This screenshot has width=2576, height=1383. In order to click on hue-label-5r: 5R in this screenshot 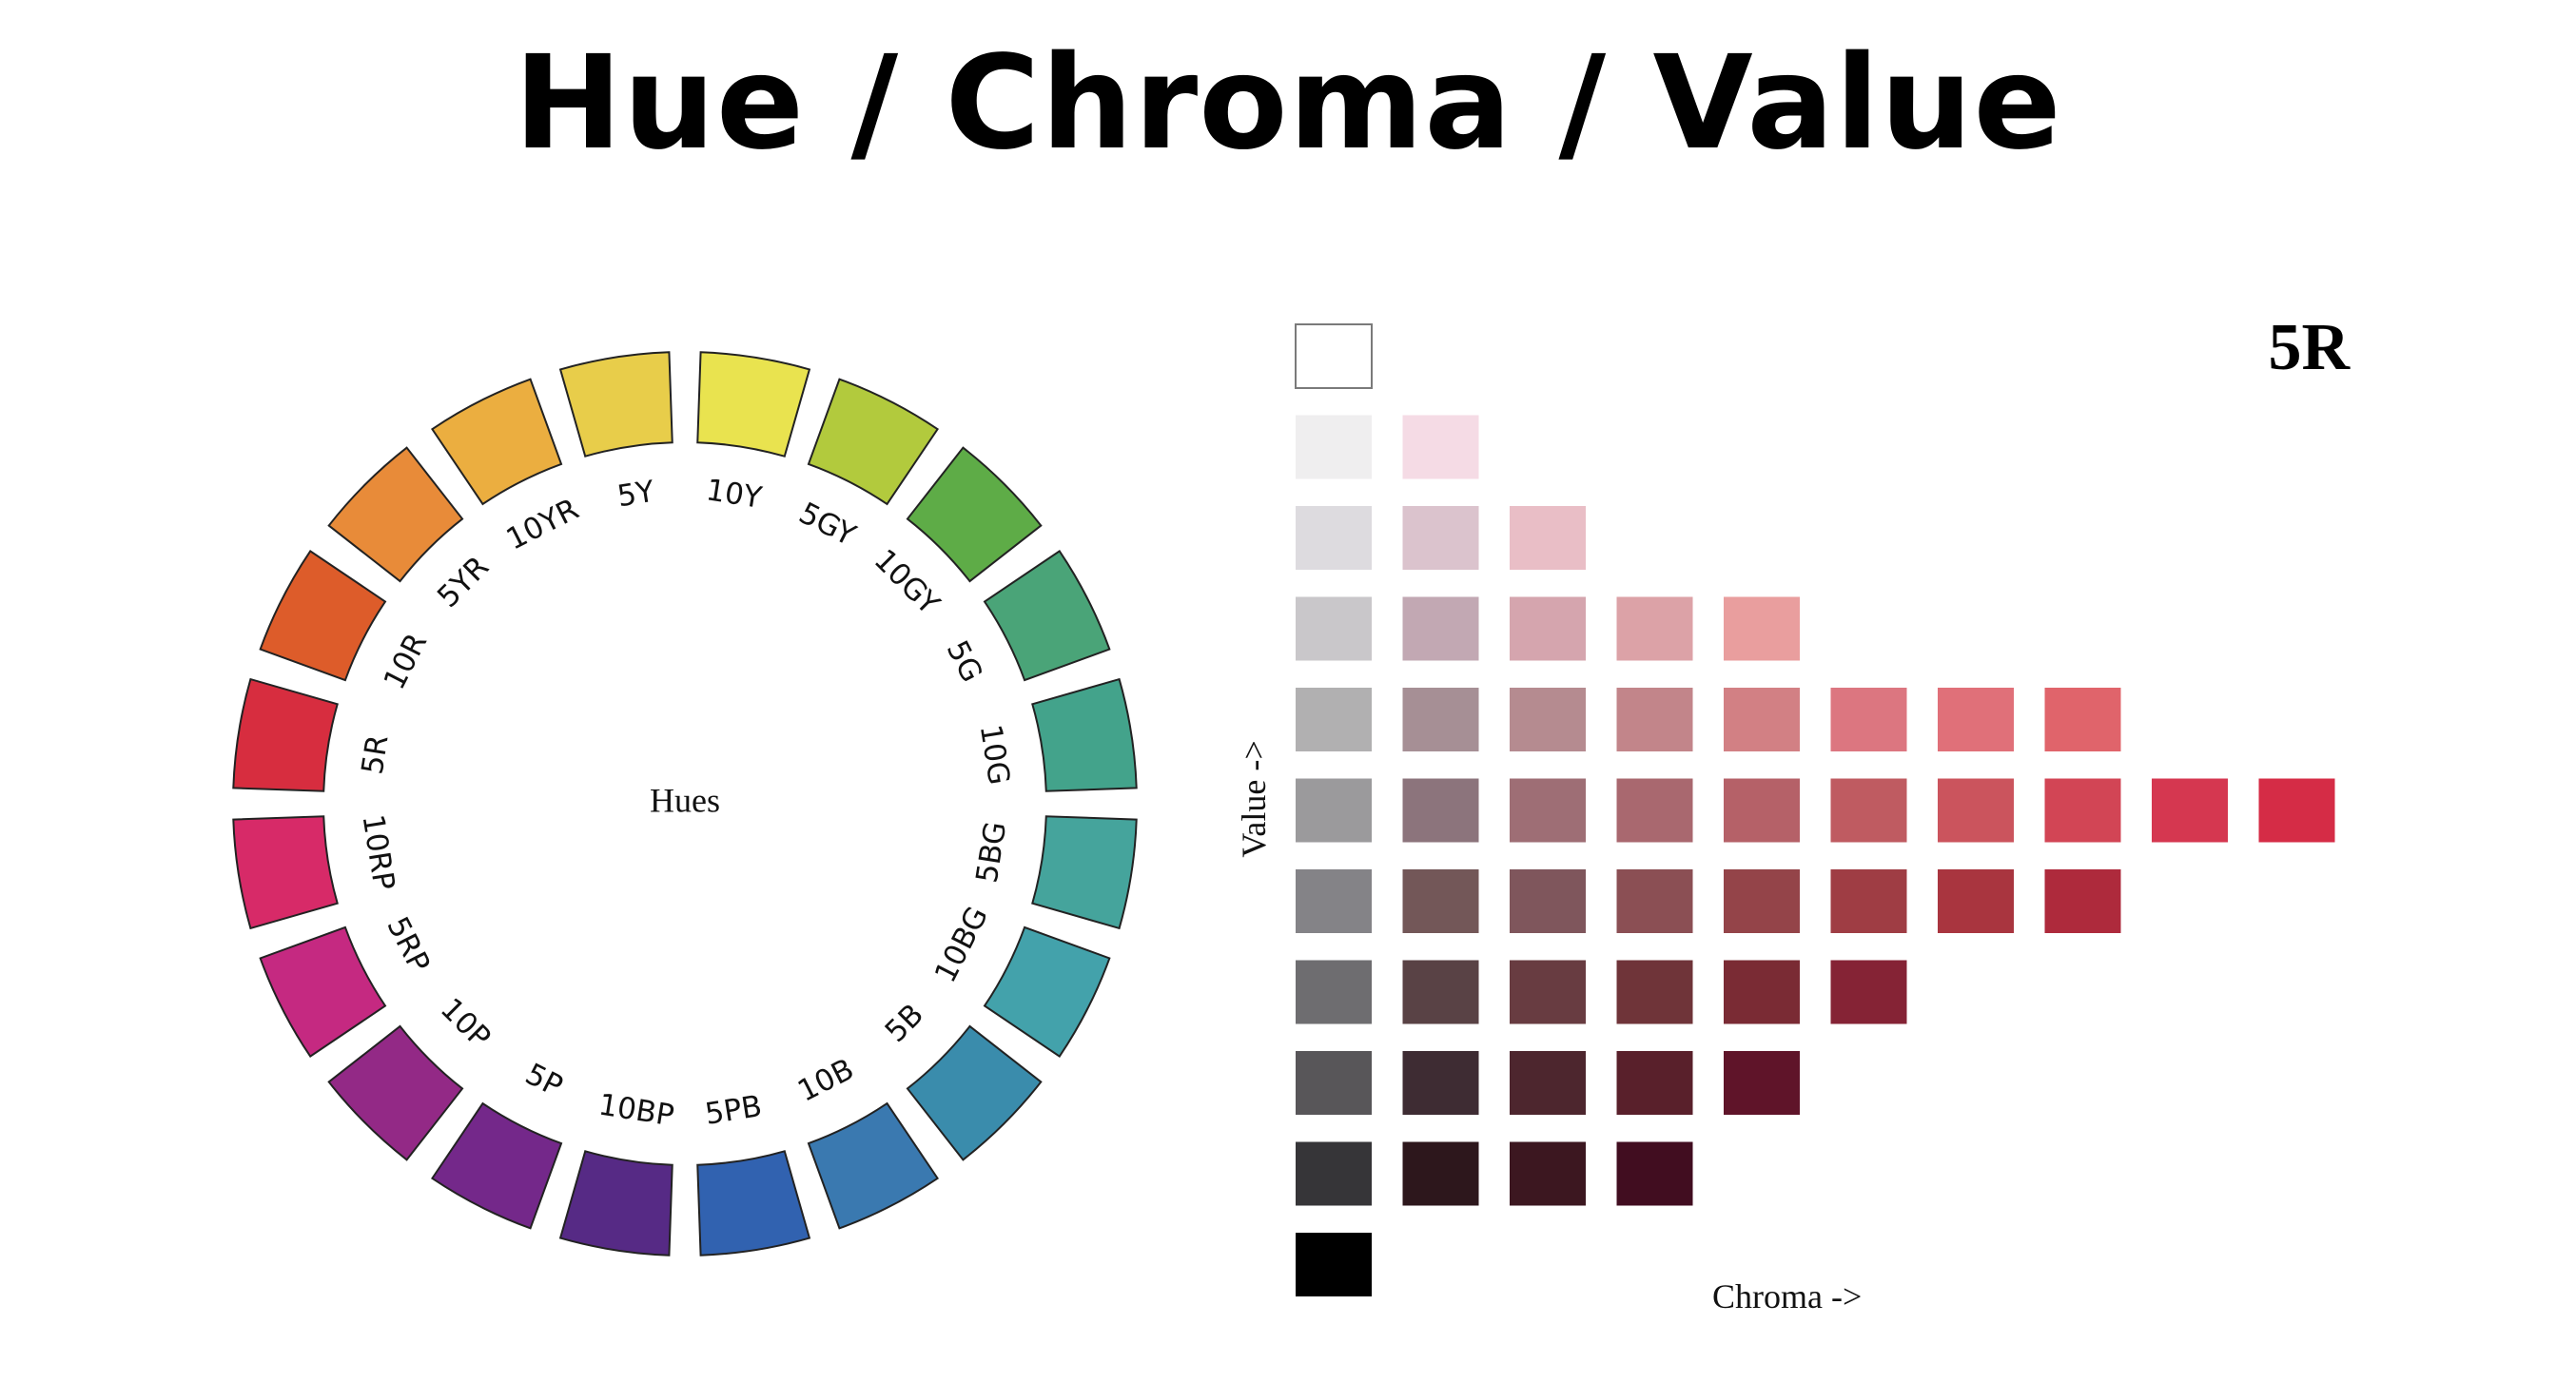, I will do `click(376, 754)`.